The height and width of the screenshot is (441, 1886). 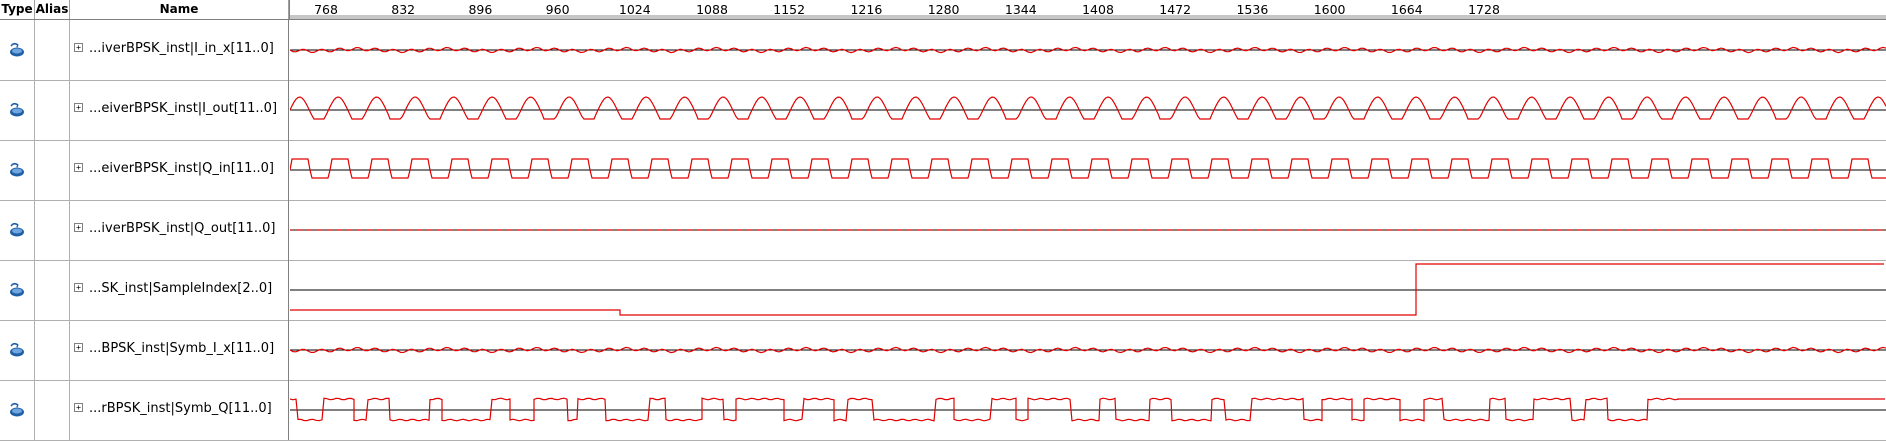 I want to click on name-cell: + ...SK_inst|SampleIndex[2..0], so click(x=179, y=290).